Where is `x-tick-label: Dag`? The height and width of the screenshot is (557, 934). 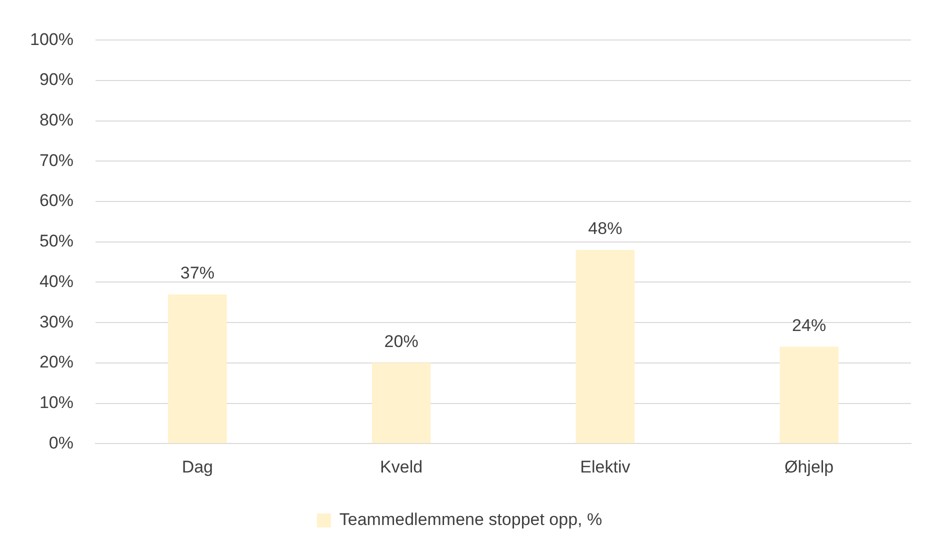 x-tick-label: Dag is located at coordinates (198, 466).